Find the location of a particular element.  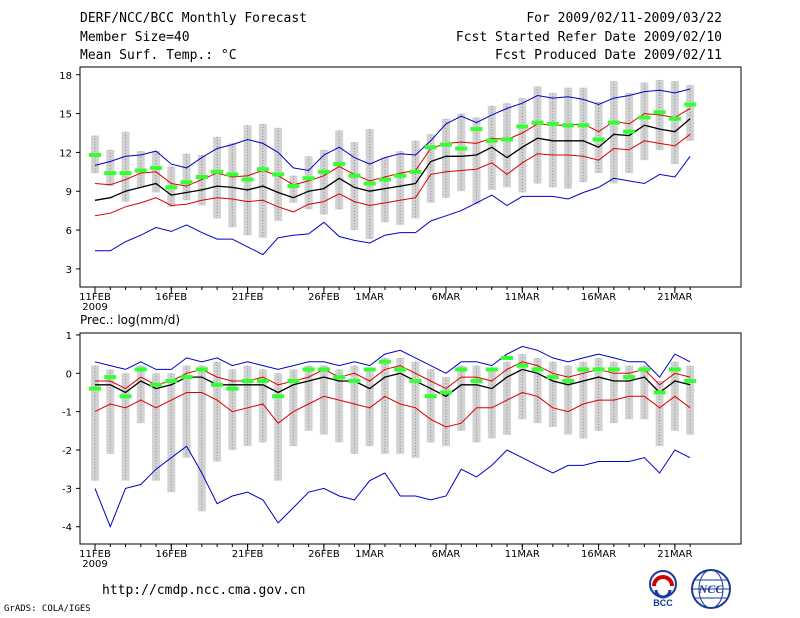

panel1-max-line is located at coordinates (392, 130).